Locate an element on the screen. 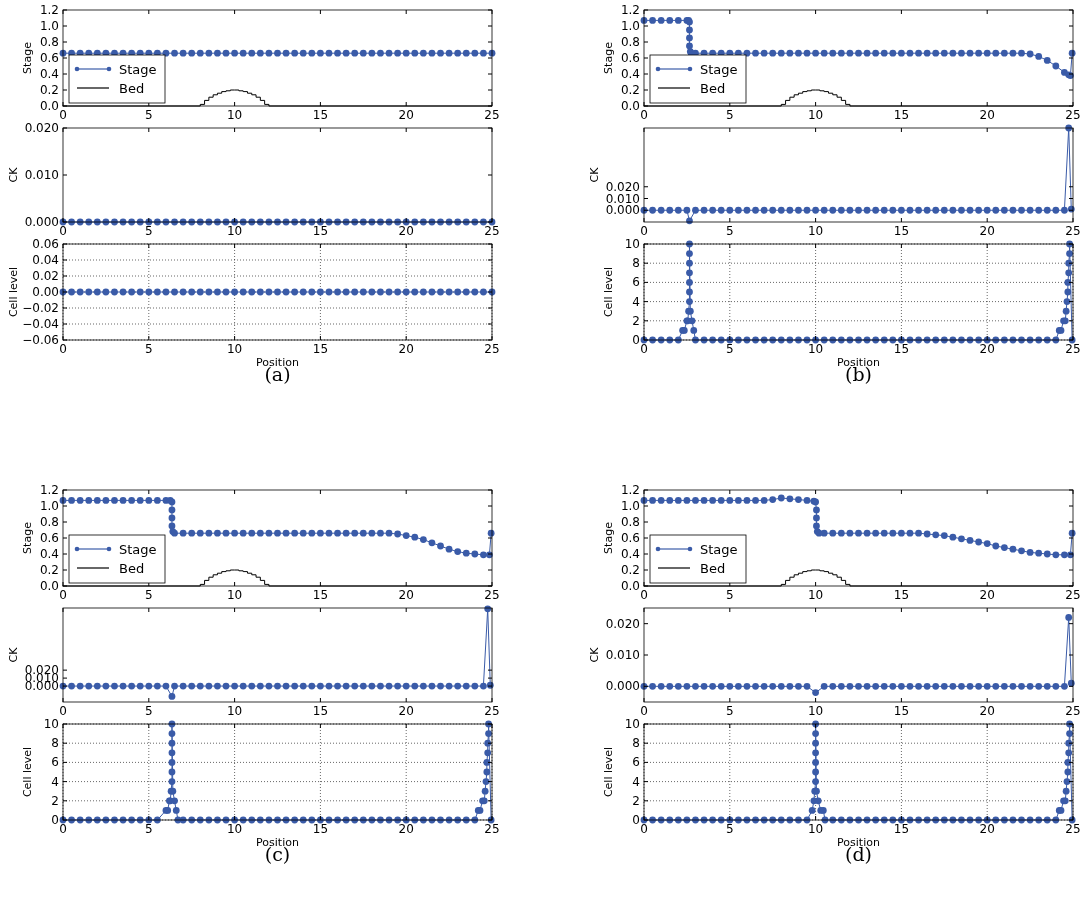 This screenshot has width=1084, height=902. y-tick-label: 0.04 is located at coordinates (45, 260).